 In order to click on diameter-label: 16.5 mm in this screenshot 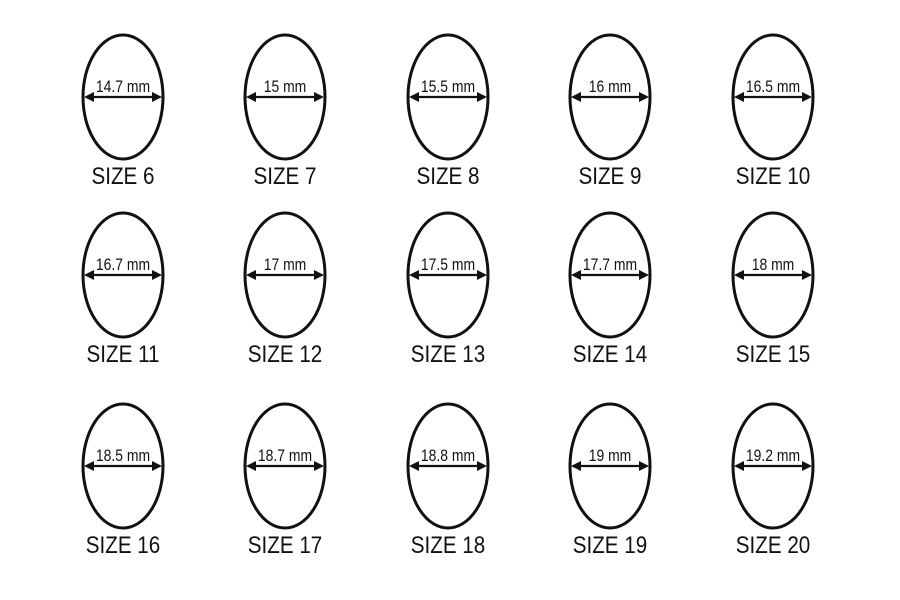, I will do `click(773, 87)`.